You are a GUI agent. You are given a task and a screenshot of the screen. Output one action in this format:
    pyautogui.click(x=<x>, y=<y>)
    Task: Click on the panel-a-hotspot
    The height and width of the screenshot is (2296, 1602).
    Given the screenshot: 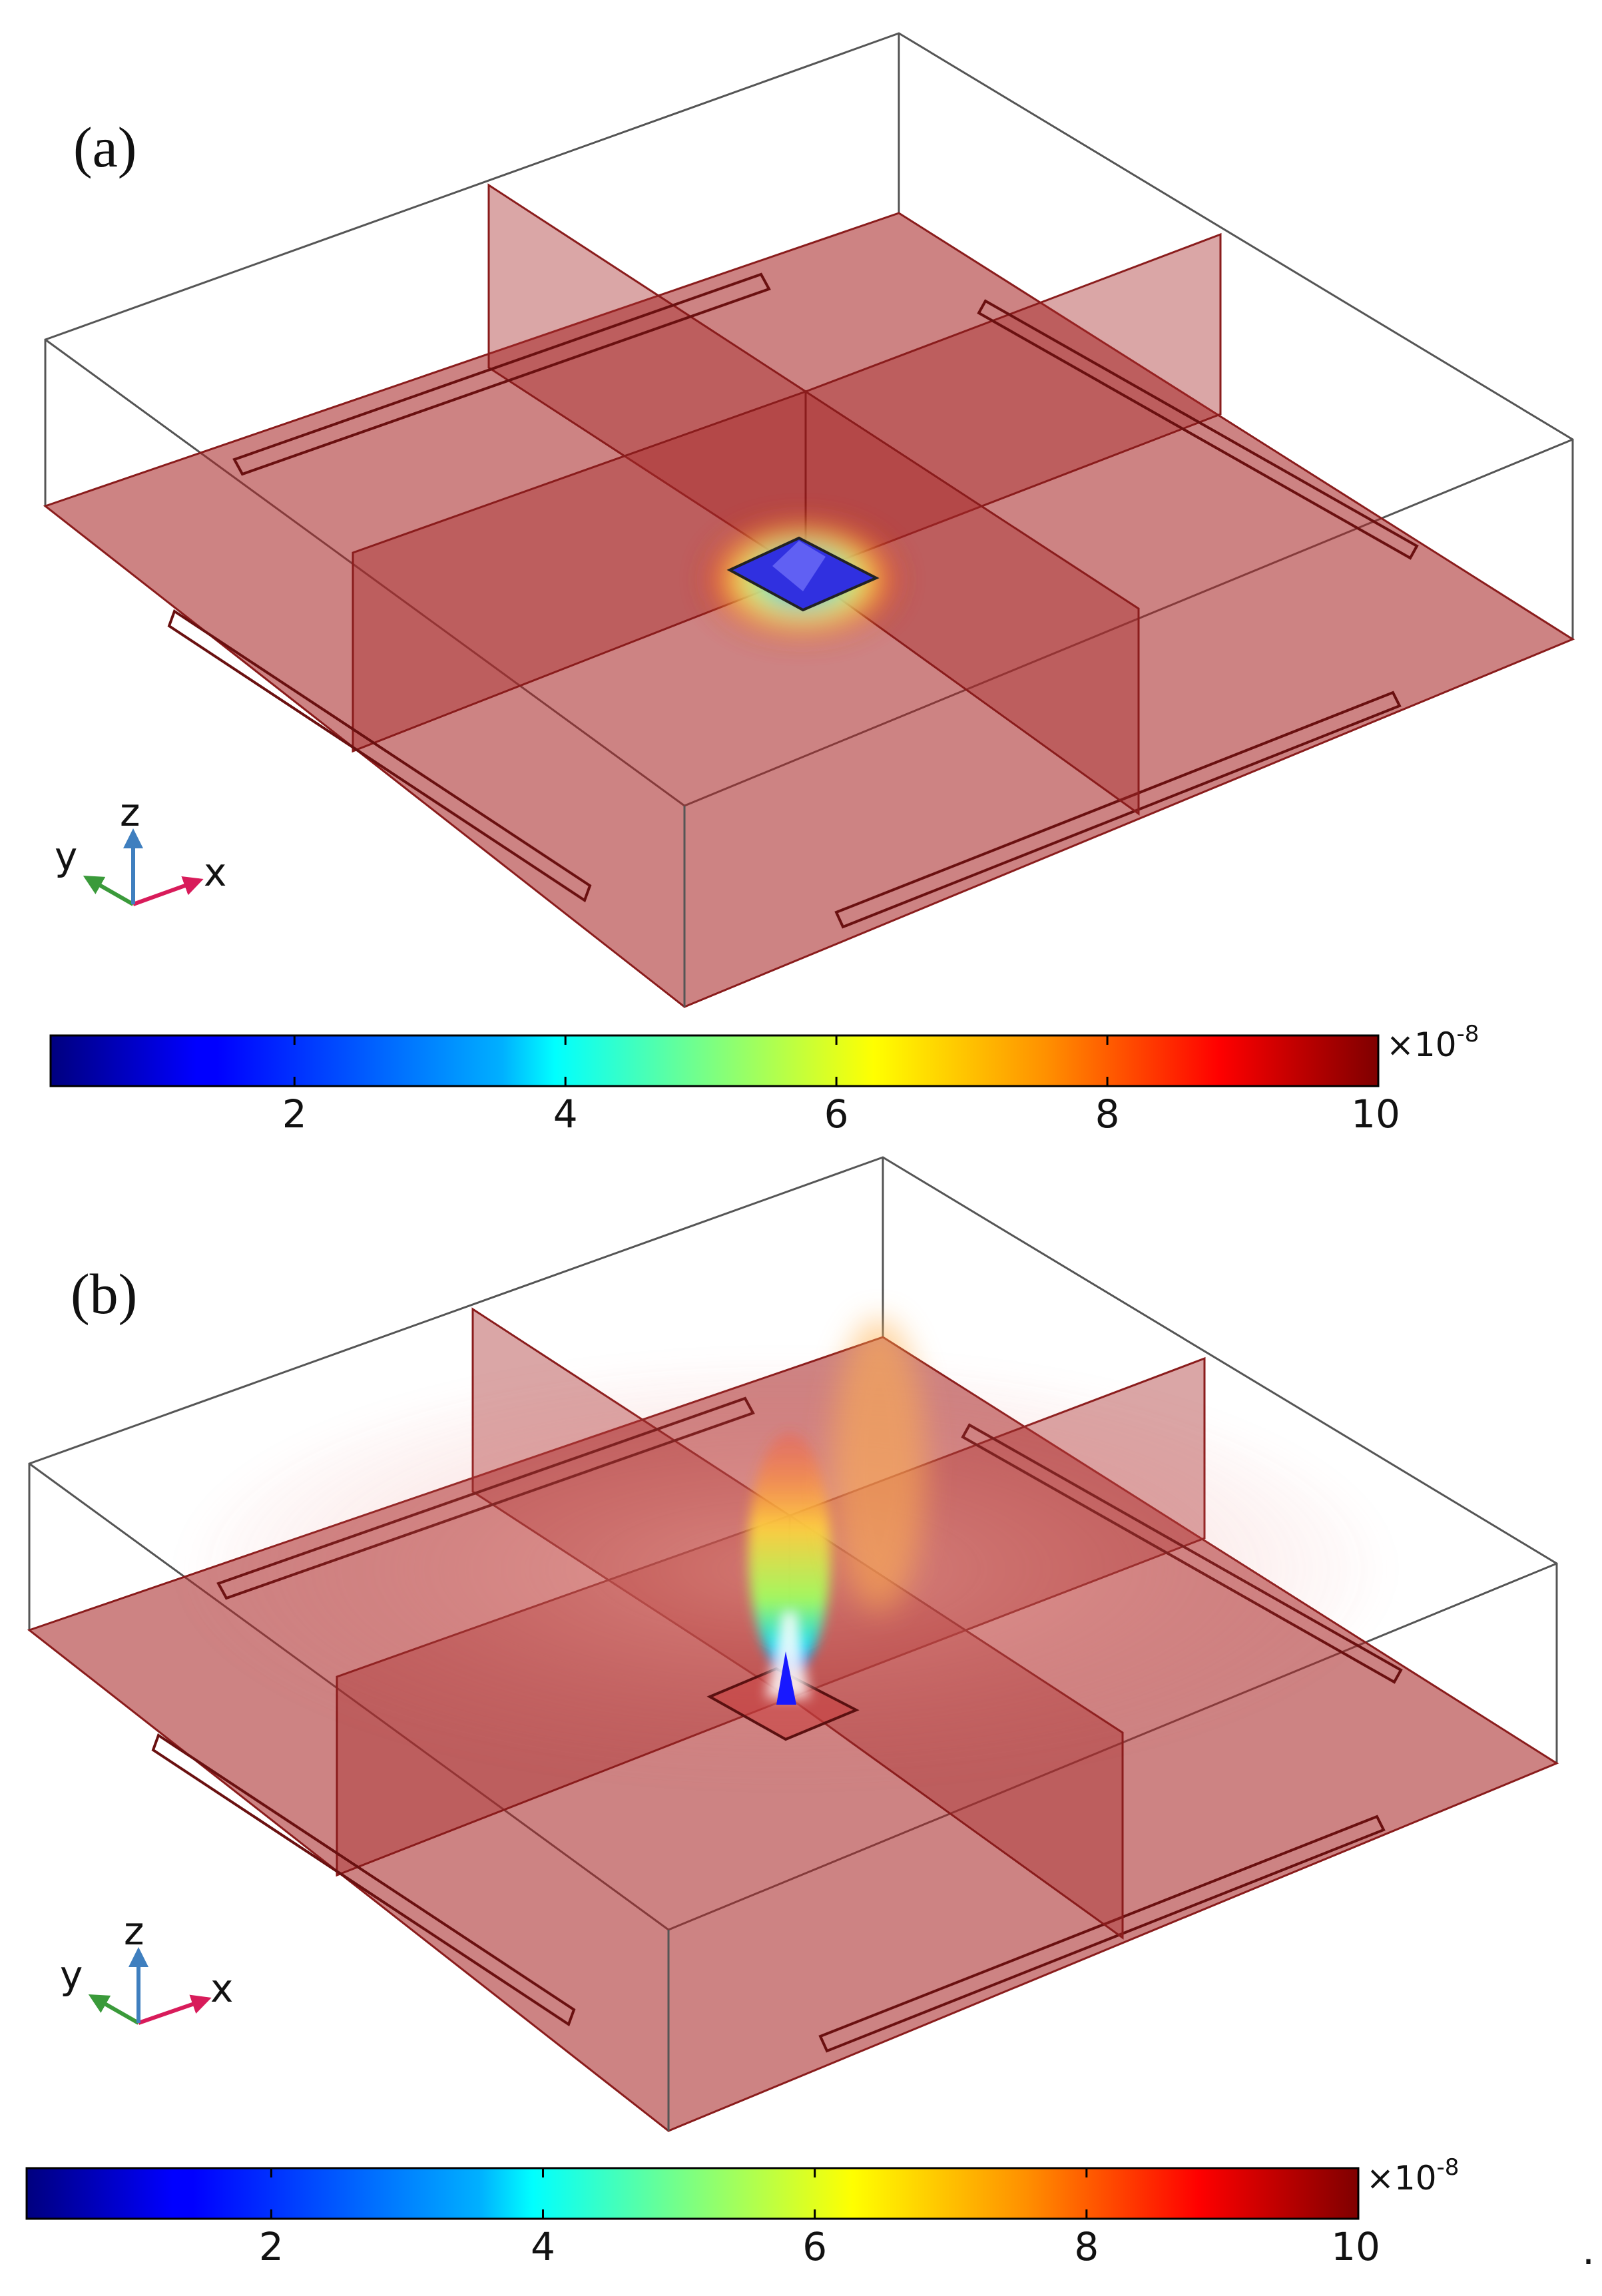 What is the action you would take?
    pyautogui.click(x=802, y=579)
    